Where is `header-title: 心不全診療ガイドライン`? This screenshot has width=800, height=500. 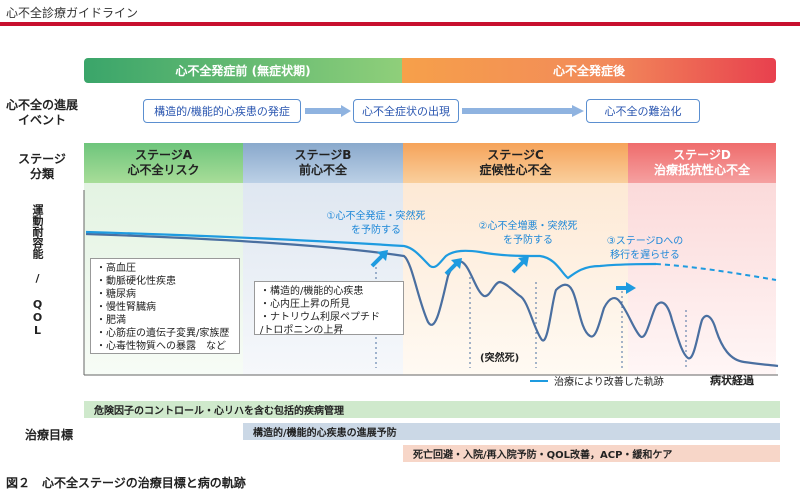 header-title: 心不全診療ガイドライン is located at coordinates (72, 13).